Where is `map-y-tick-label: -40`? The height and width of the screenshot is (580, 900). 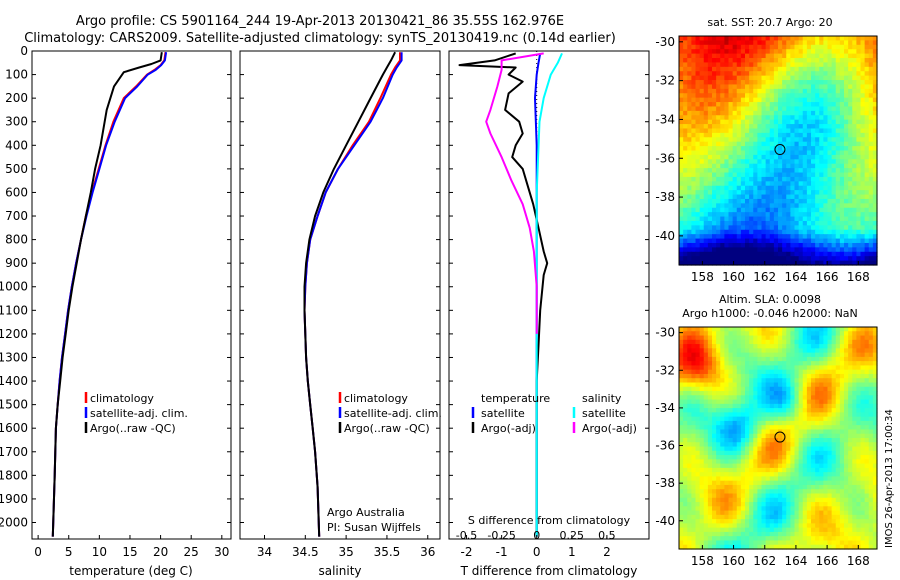
map-y-tick-label: -40 is located at coordinates (665, 236).